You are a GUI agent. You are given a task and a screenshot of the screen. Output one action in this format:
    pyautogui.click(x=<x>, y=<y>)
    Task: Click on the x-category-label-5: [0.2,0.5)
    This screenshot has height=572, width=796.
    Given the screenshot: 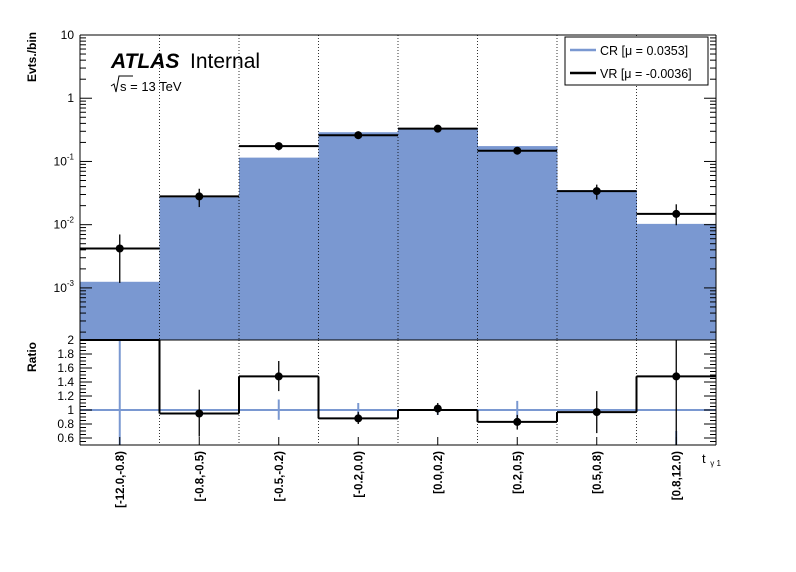 What is the action you would take?
    pyautogui.click(x=518, y=472)
    